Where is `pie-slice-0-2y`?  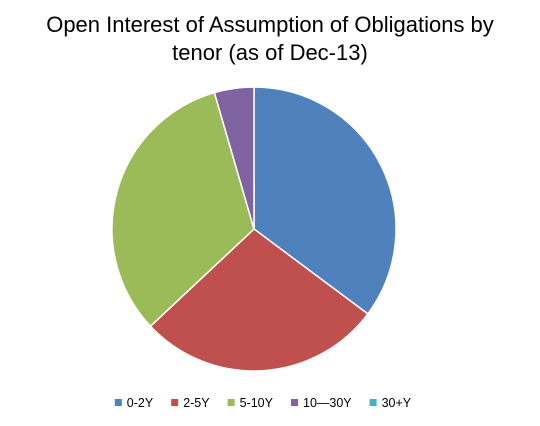 pie-slice-0-2y is located at coordinates (325, 200).